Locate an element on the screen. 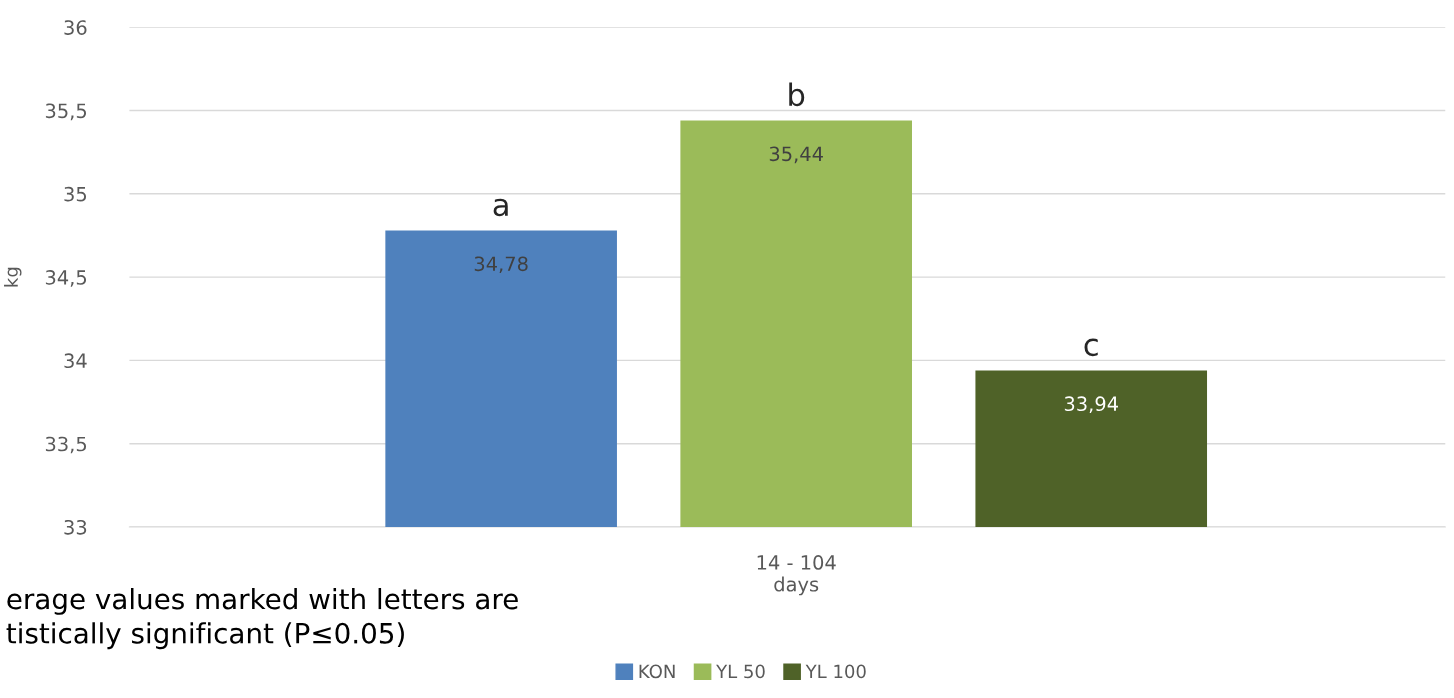 The image size is (1454, 698). annotation: a is located at coordinates (500, 207).